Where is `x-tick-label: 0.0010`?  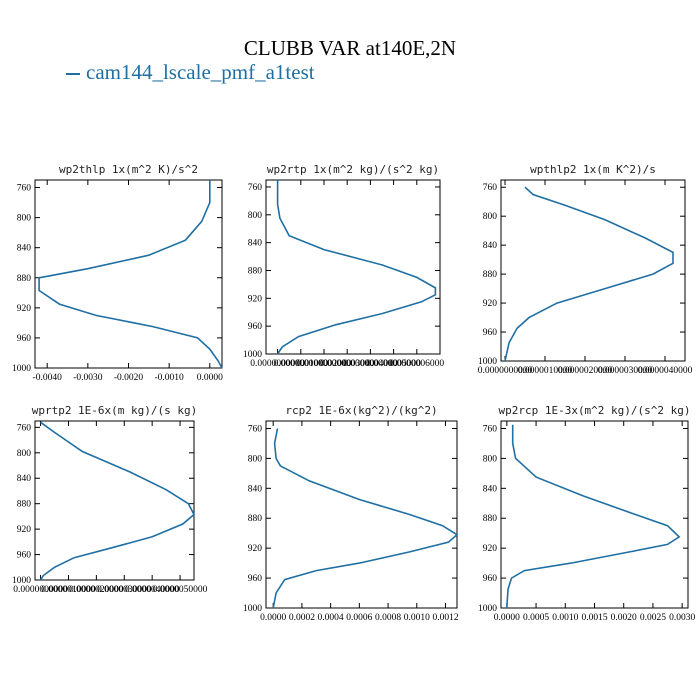 x-tick-label: 0.0010 is located at coordinates (565, 618).